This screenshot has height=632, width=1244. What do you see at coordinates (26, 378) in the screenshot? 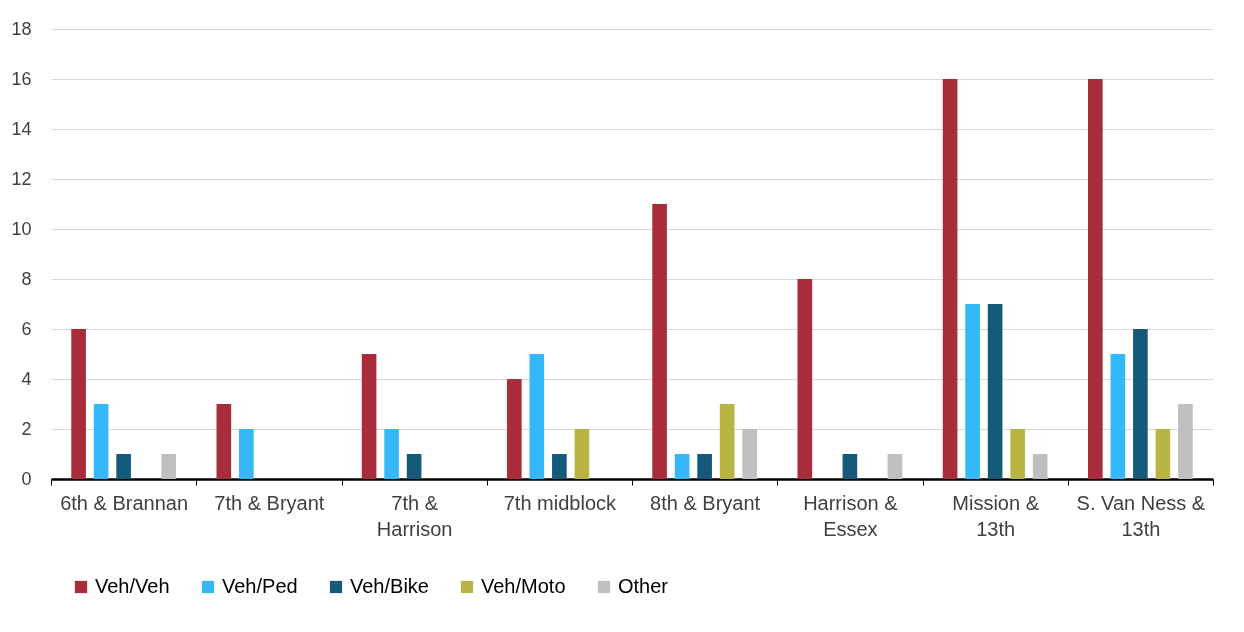
I see `y-tick-label: 4` at bounding box center [26, 378].